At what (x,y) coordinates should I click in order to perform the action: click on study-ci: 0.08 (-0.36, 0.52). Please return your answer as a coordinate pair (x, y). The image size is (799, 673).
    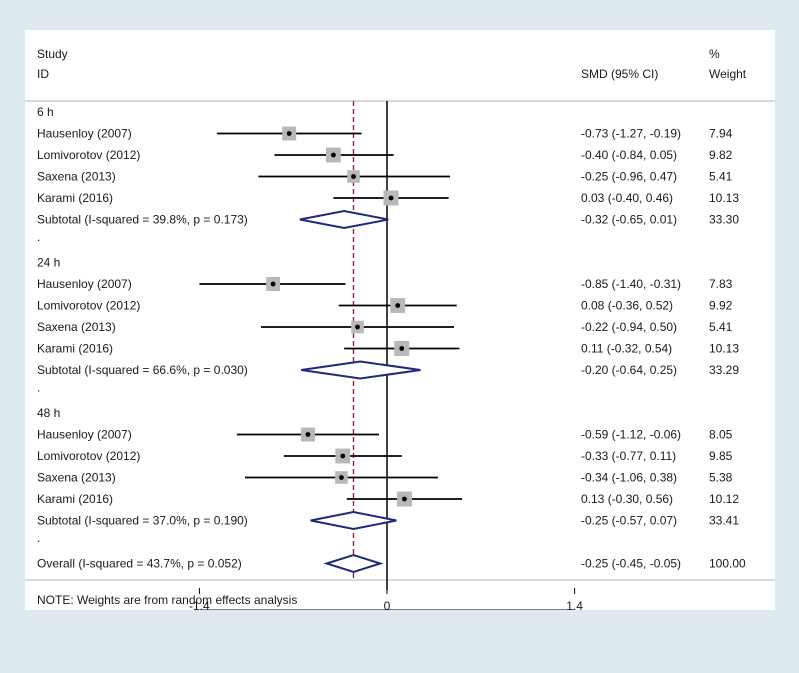
    Looking at the image, I should click on (627, 306).